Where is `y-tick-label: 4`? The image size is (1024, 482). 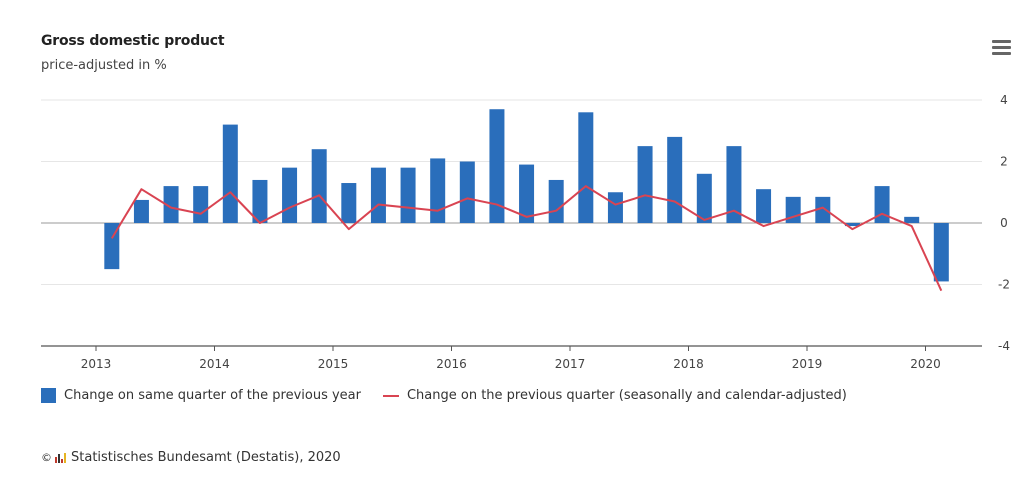
y-tick-label: 4 is located at coordinates (1004, 100).